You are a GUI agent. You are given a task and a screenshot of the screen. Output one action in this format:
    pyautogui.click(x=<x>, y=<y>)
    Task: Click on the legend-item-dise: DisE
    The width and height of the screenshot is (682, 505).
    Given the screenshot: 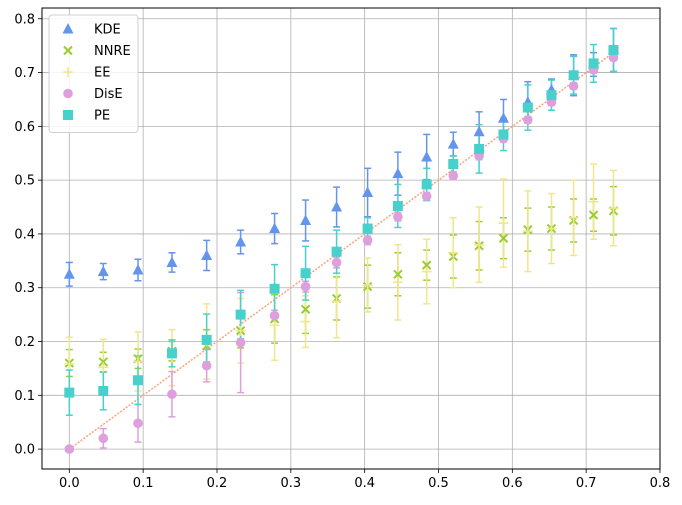 What is the action you would take?
    pyautogui.click(x=93, y=94)
    